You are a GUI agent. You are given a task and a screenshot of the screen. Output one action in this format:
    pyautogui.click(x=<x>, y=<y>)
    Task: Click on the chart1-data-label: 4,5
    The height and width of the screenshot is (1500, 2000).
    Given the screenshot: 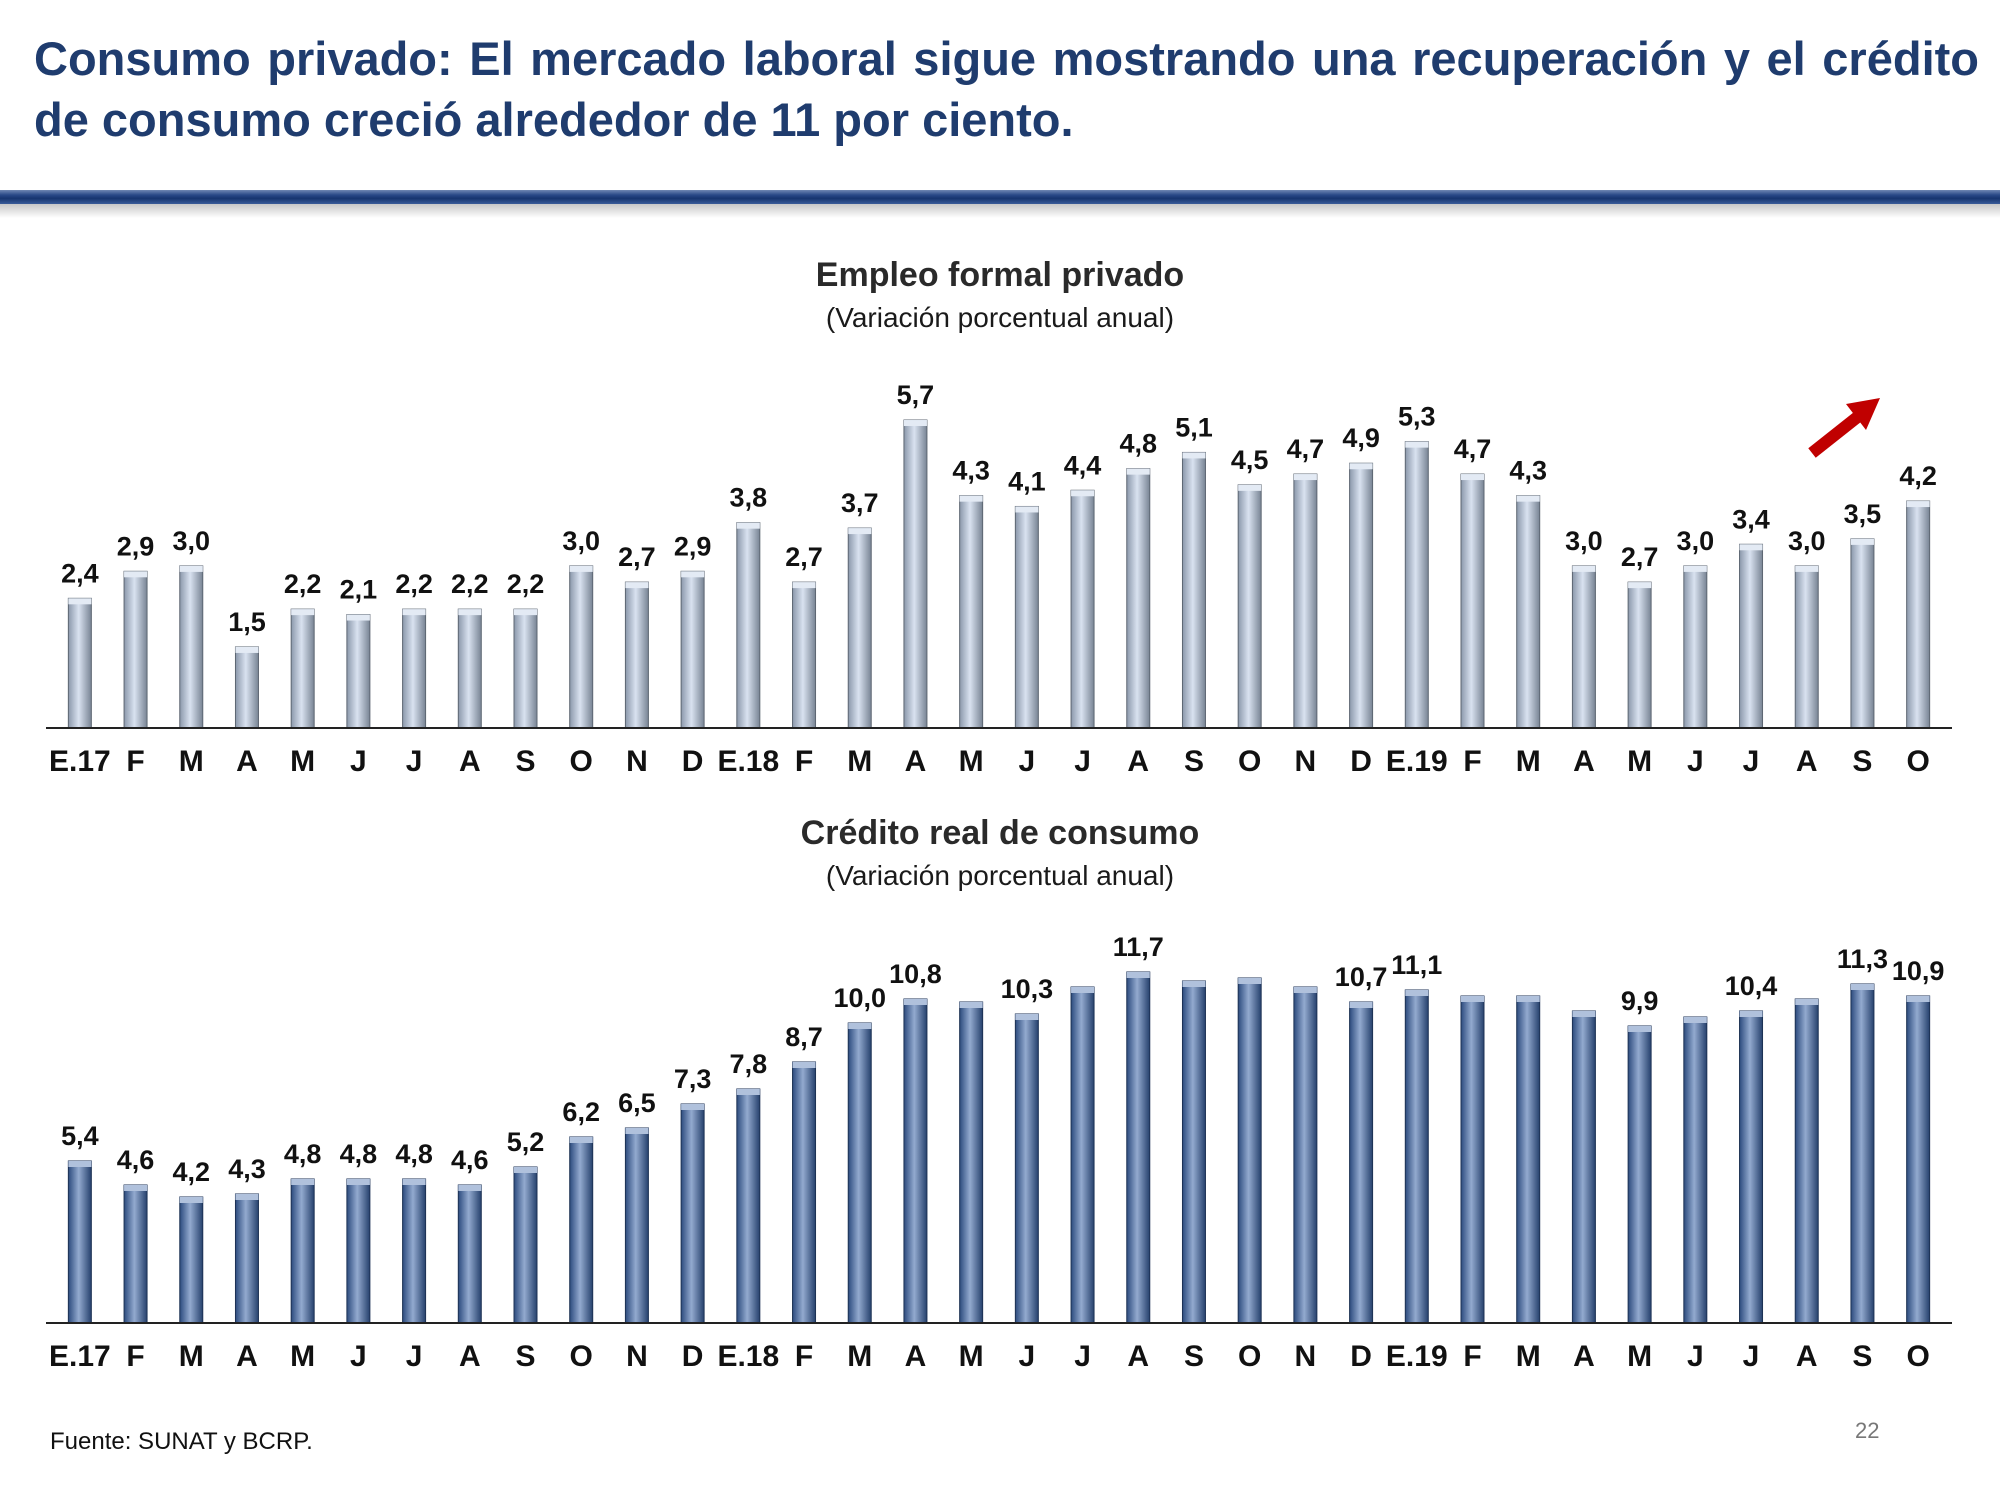 What is the action you would take?
    pyautogui.click(x=1250, y=460)
    